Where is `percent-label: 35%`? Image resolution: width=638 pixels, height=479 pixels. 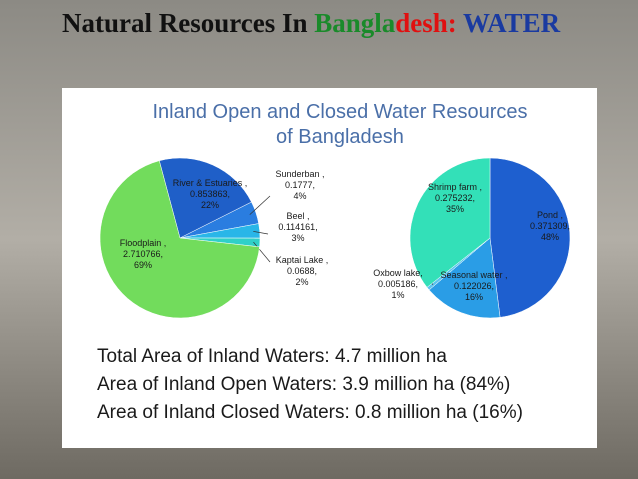
percent-label: 35% is located at coordinates (455, 209).